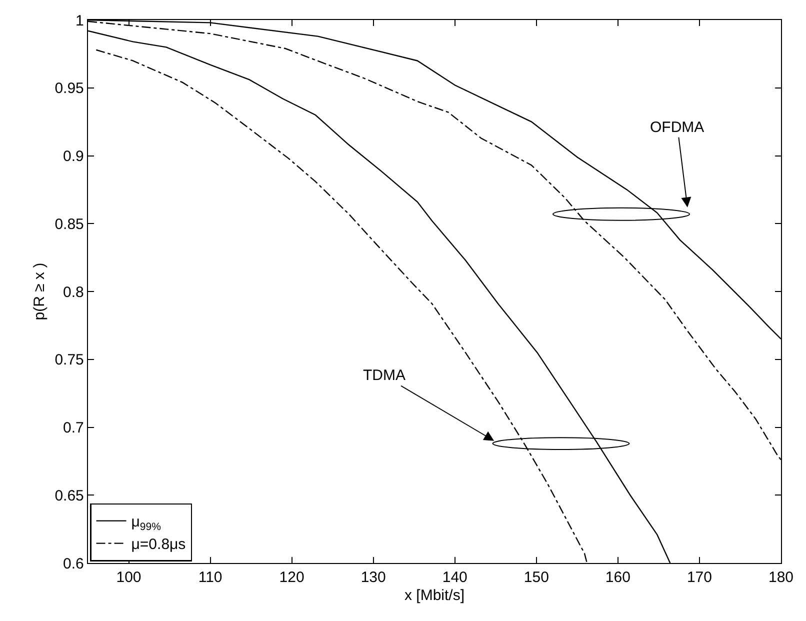 The width and height of the screenshot is (806, 621). What do you see at coordinates (80, 21) in the screenshot?
I see `y-tick-label: 1` at bounding box center [80, 21].